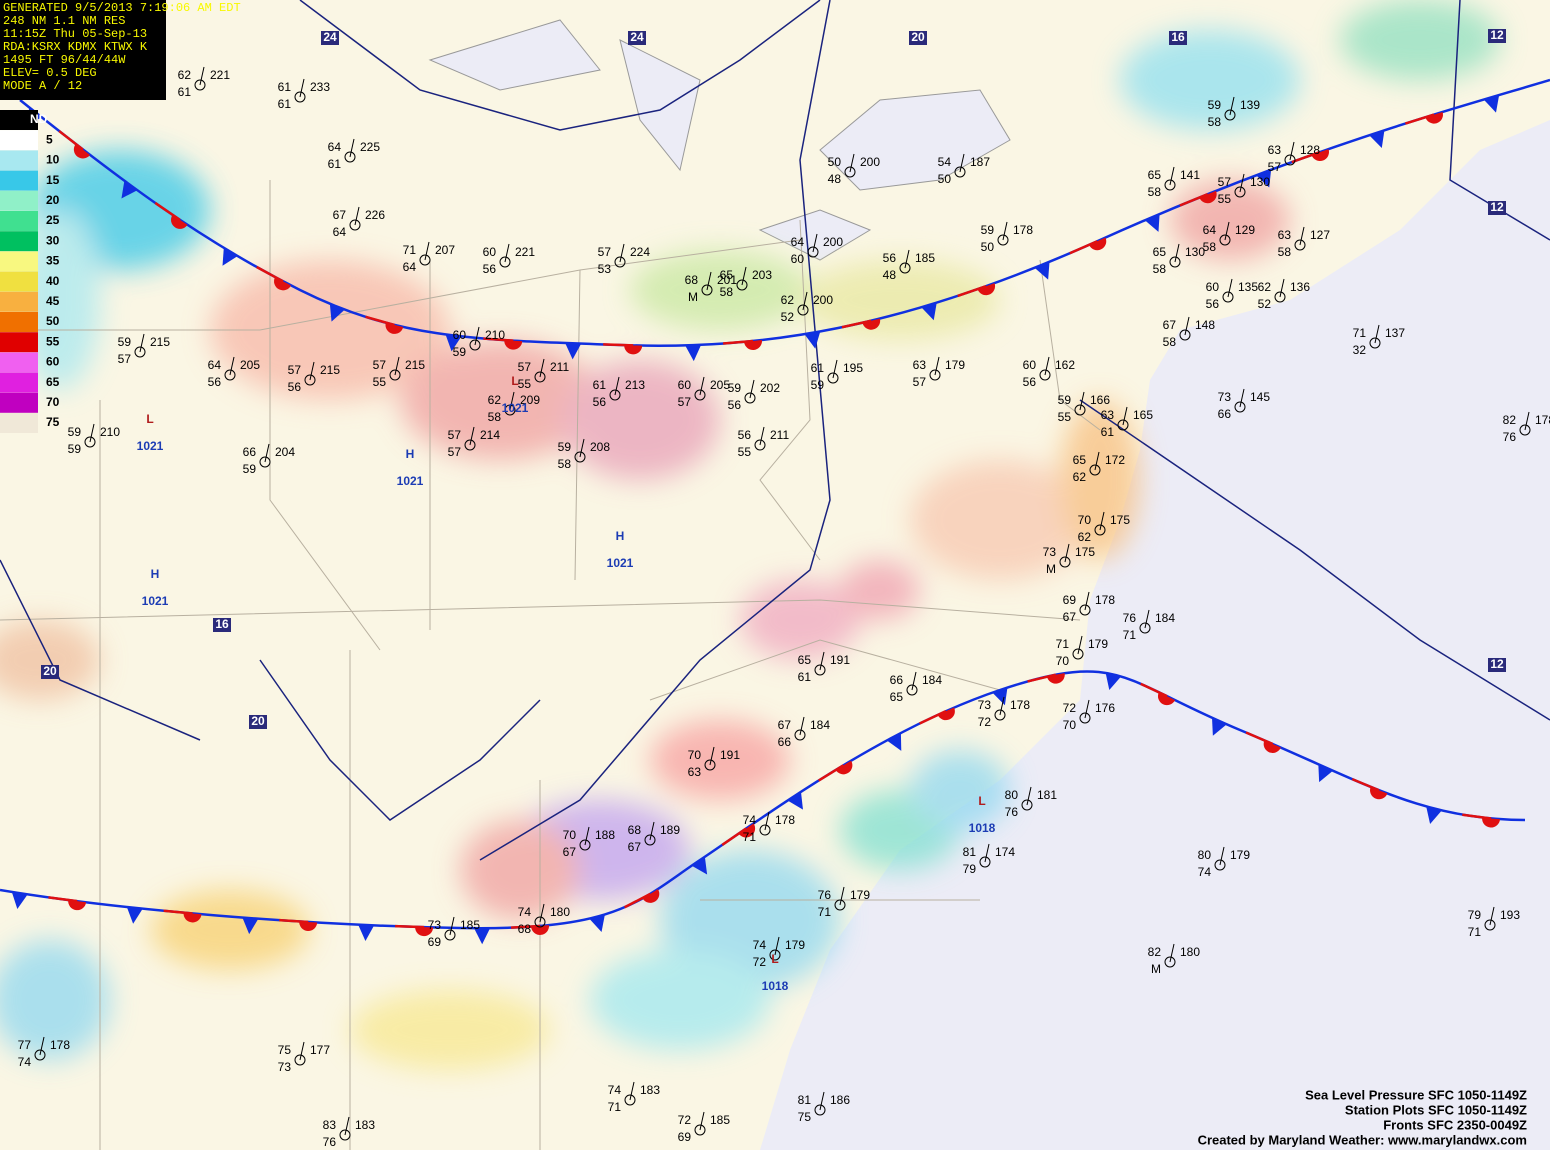 This screenshot has width=1550, height=1155. Describe the element at coordinates (530, 400) in the screenshot. I see `pressure: 209` at that location.